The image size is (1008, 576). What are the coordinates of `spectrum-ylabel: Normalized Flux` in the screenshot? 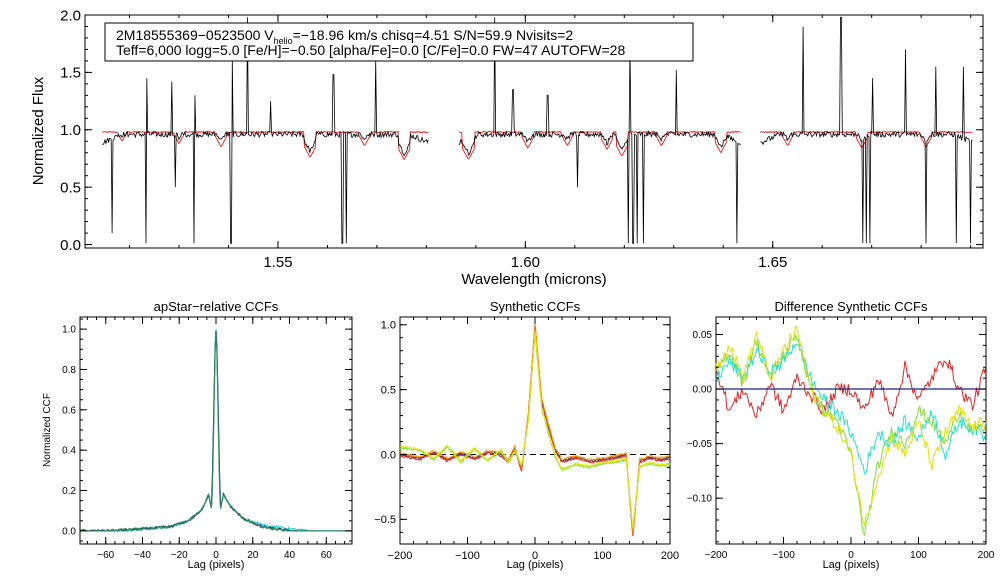 It's located at (38, 130).